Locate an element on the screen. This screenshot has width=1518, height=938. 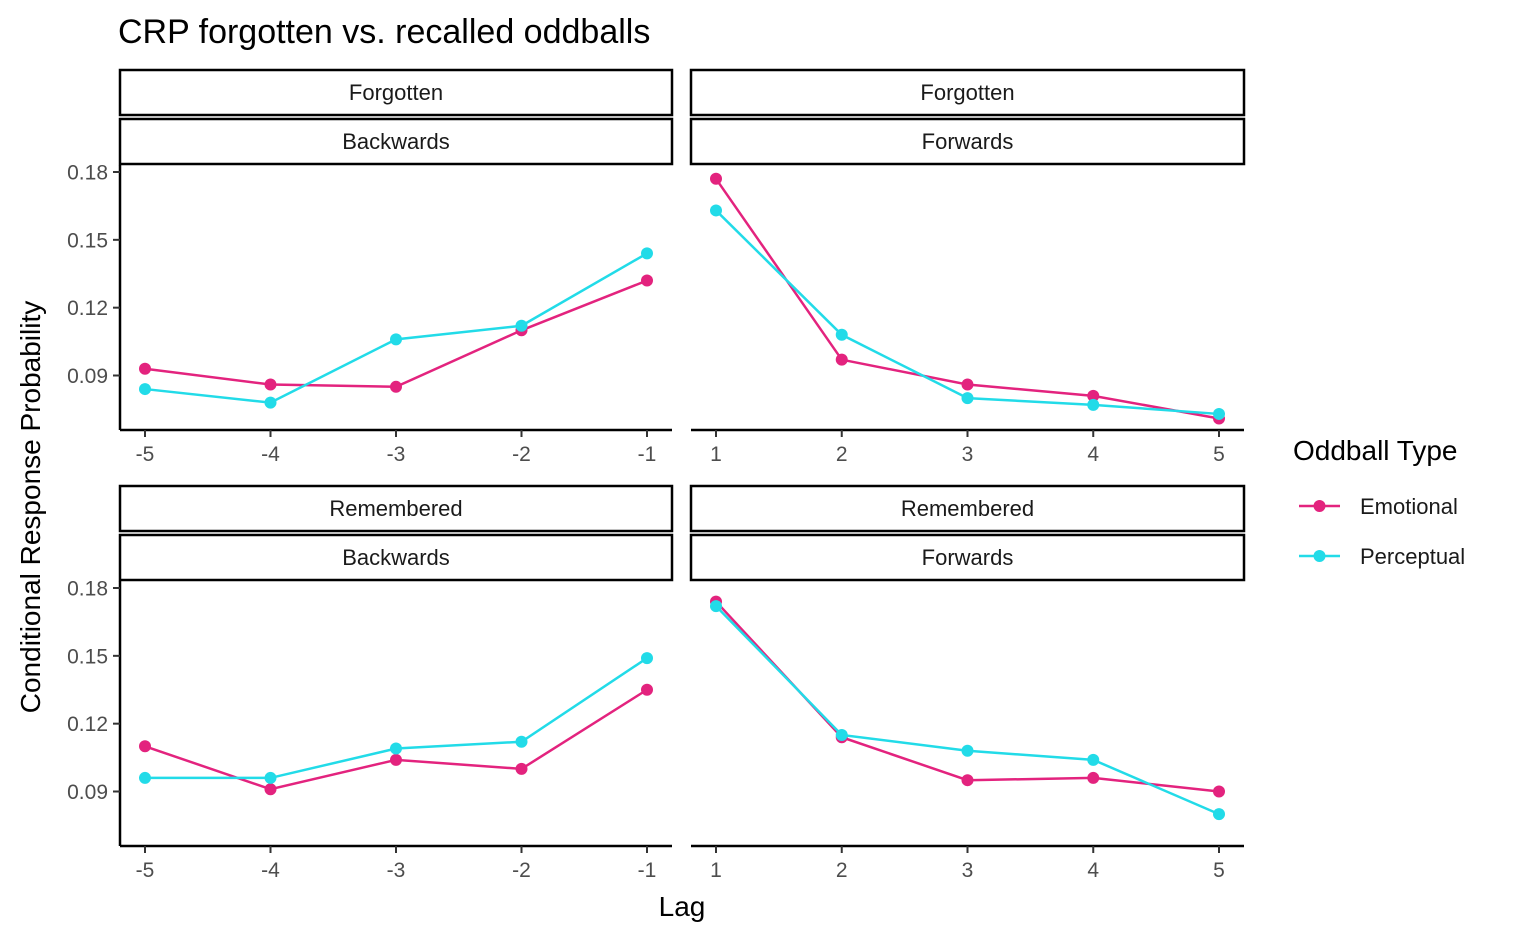
legend: Oddball Type Emotional Perceptual is located at coordinates (1379, 502).